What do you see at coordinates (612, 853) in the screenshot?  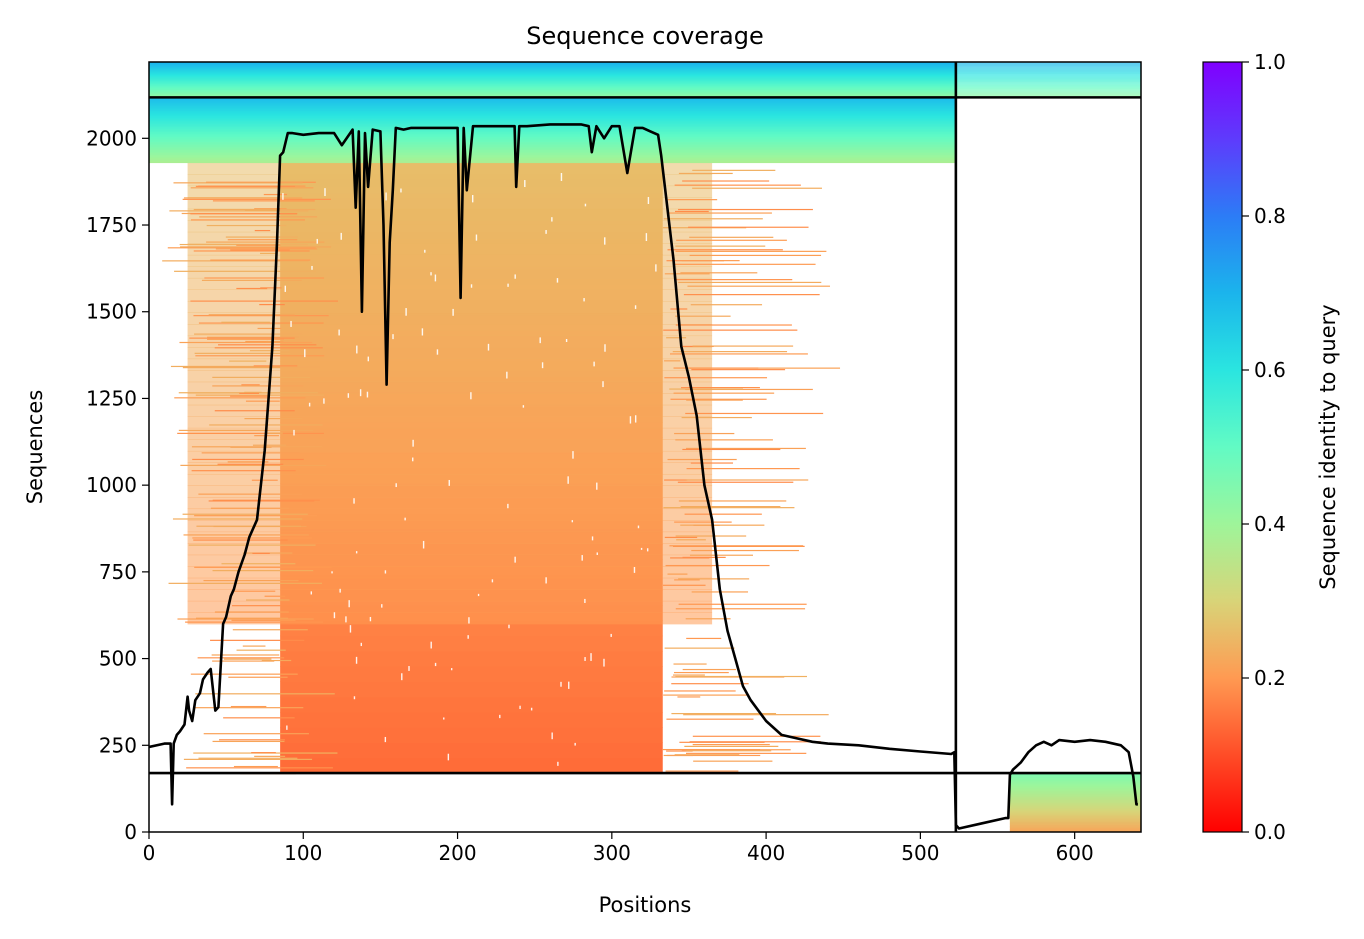 I see `x-tick-label: 300` at bounding box center [612, 853].